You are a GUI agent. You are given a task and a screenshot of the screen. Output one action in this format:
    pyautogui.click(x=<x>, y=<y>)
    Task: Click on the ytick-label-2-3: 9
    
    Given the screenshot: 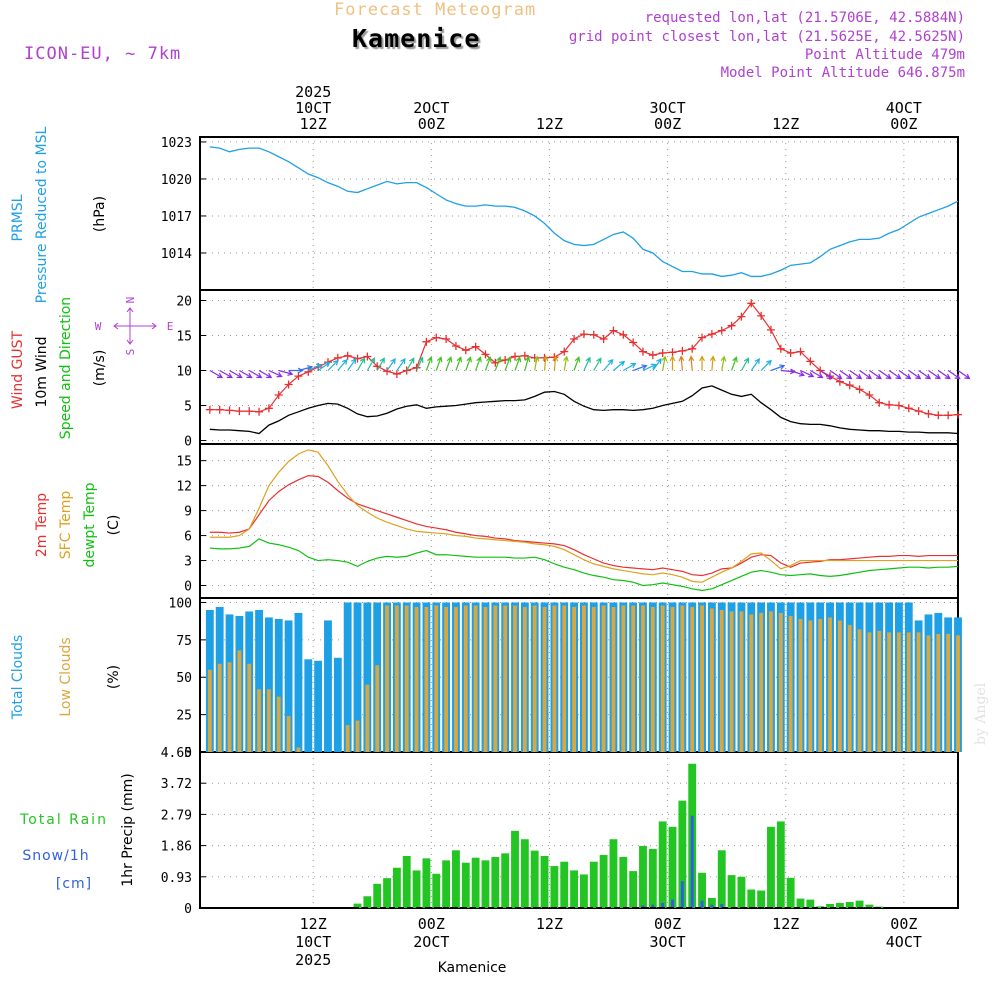 What is the action you would take?
    pyautogui.click(x=188, y=512)
    